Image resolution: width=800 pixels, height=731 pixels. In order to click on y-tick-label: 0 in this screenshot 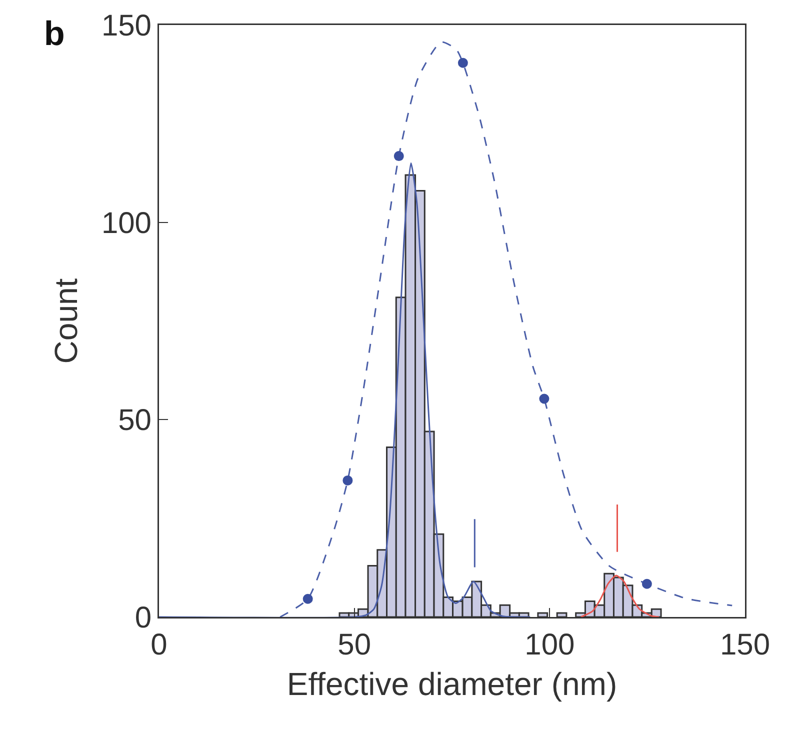, I will do `click(143, 618)`.